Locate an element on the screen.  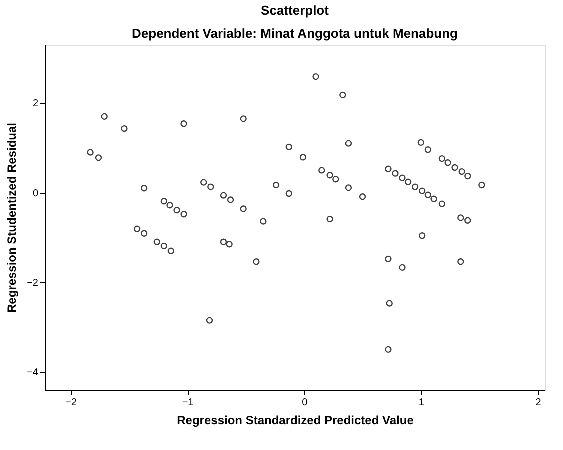
y-tick-label: −4 is located at coordinates (33, 373).